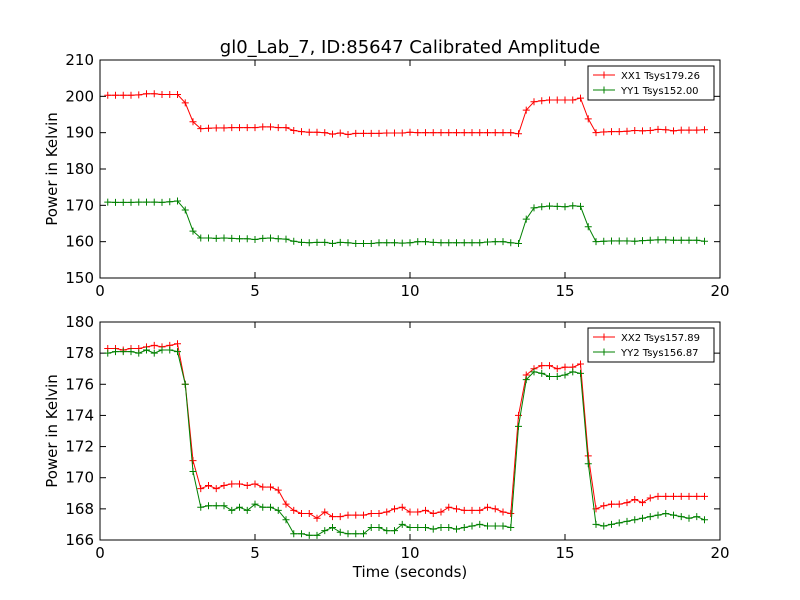 The height and width of the screenshot is (600, 800). Describe the element at coordinates (564, 291) in the screenshot. I see `x-tick-label: 15` at that location.